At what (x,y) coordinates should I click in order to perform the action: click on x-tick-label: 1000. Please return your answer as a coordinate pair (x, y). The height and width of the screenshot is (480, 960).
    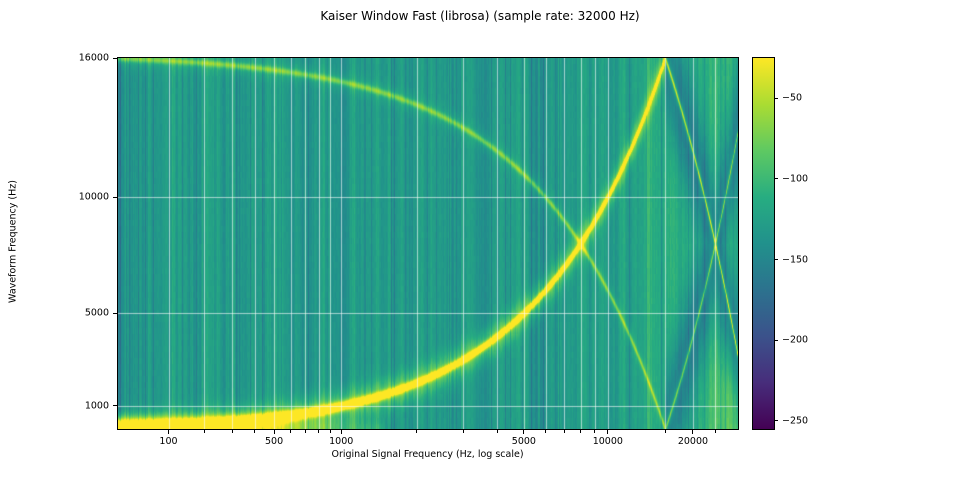
    Looking at the image, I should click on (341, 441).